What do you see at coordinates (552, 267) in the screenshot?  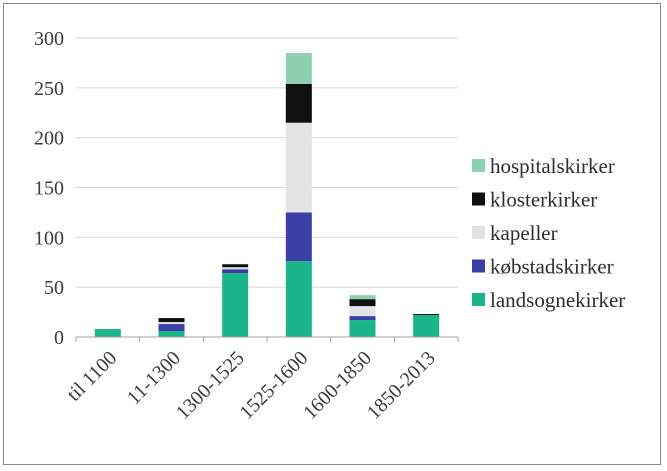 I see `legend-label: købstadskirker` at bounding box center [552, 267].